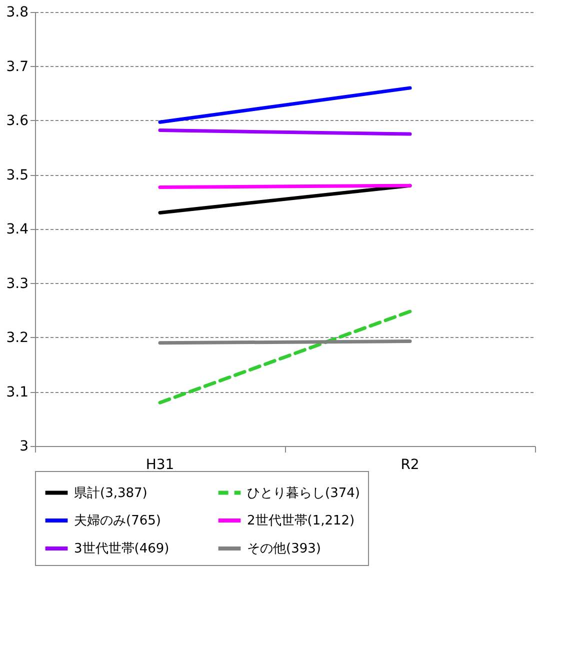 Image resolution: width=584 pixels, height=657 pixels. Describe the element at coordinates (17, 284) in the screenshot. I see `y-tick-label: 3.3` at that location.